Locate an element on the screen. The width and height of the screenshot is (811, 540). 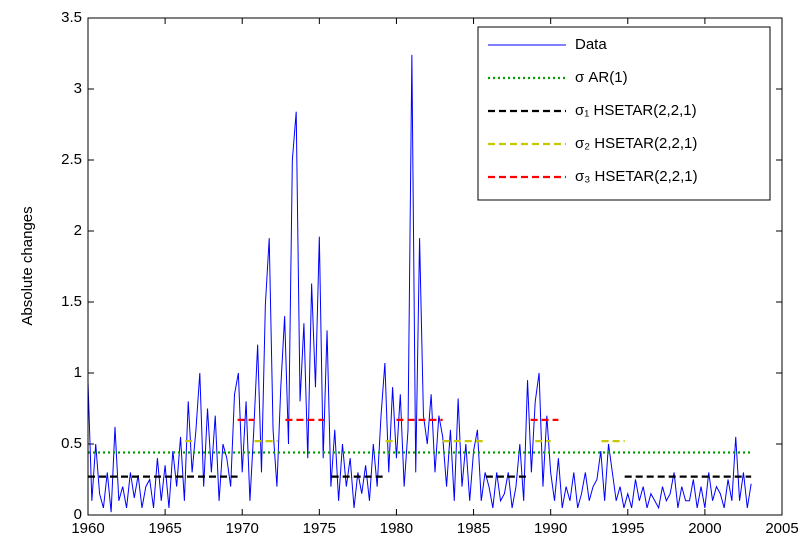
y-axis-label: Absolute changes is located at coordinates (27, 265).